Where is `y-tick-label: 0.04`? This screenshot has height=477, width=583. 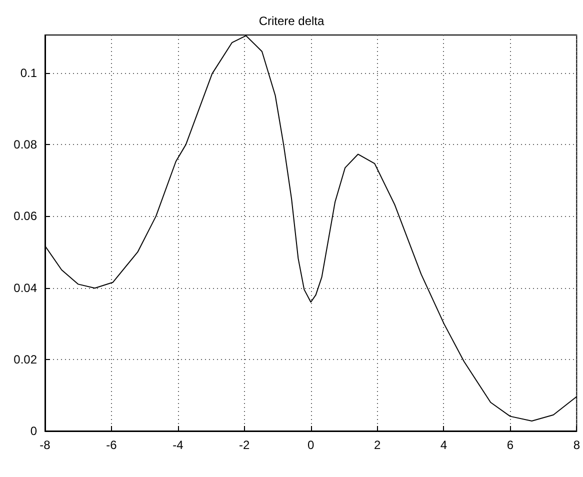
y-tick-label: 0.04 is located at coordinates (26, 287).